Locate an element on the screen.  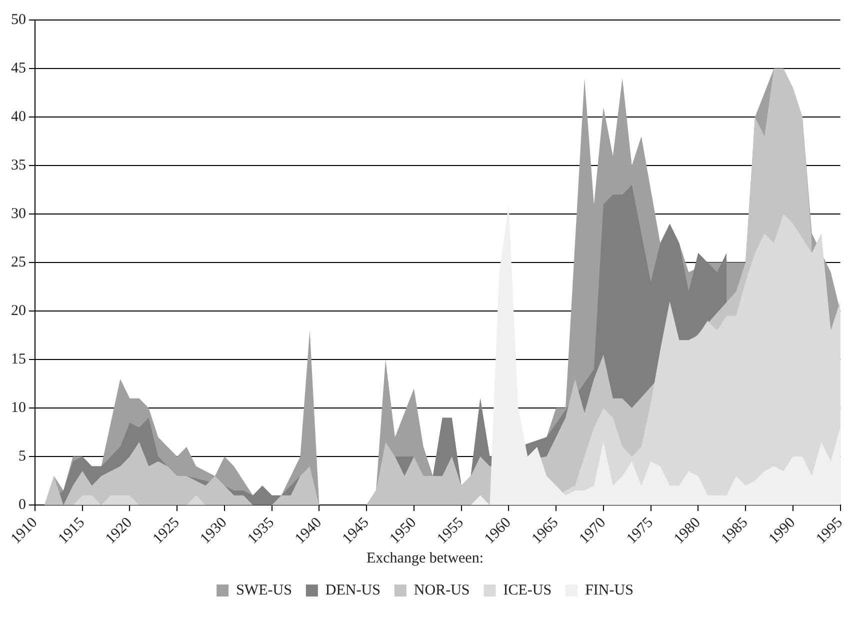
legend-label: FIN-US is located at coordinates (609, 590).